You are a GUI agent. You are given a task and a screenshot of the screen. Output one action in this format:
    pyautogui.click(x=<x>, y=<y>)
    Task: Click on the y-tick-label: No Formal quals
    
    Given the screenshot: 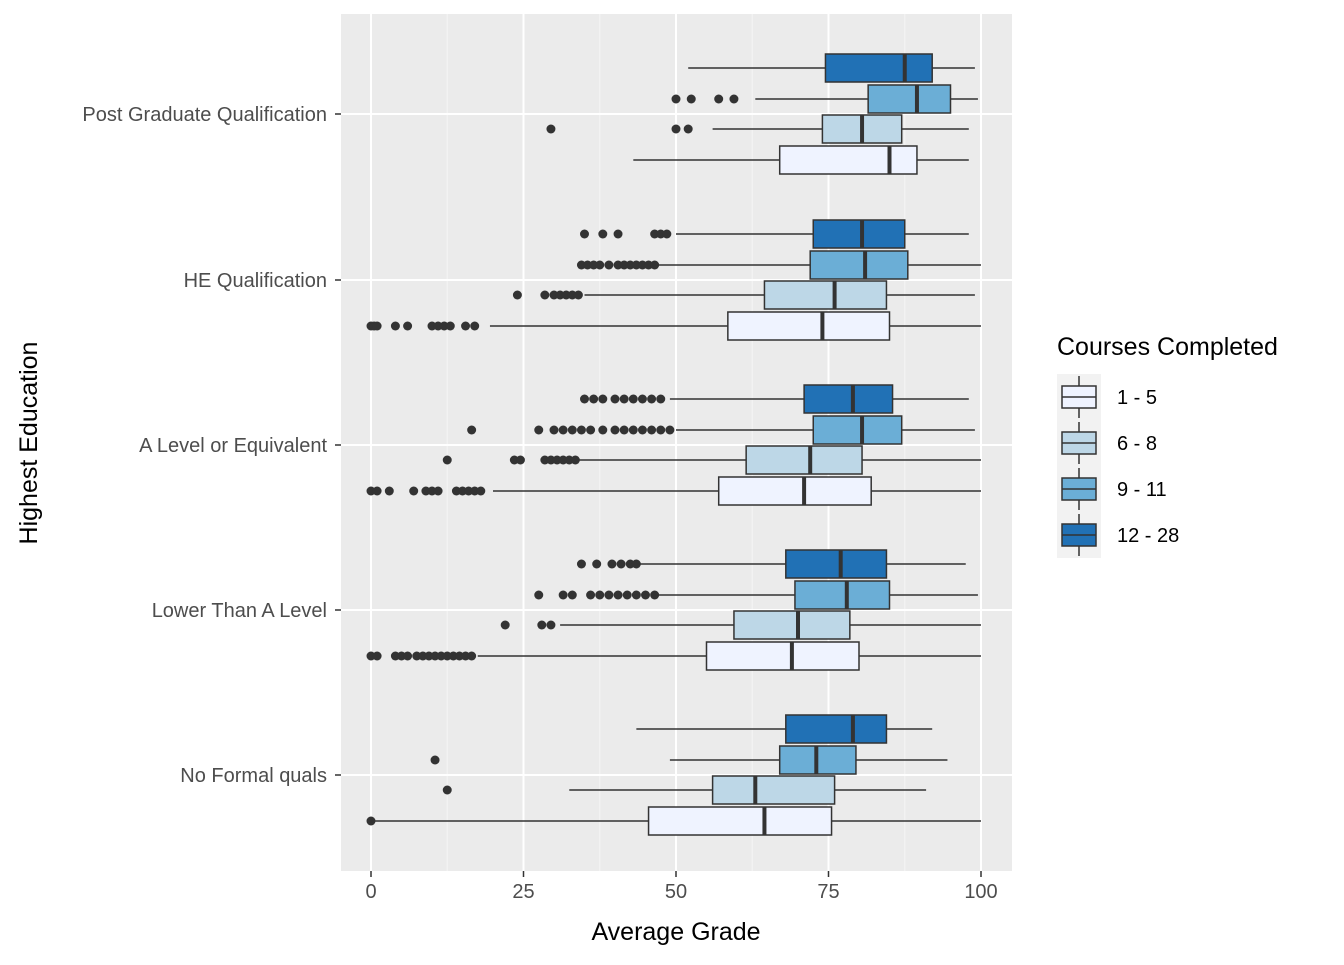 What is the action you would take?
    pyautogui.click(x=253, y=776)
    